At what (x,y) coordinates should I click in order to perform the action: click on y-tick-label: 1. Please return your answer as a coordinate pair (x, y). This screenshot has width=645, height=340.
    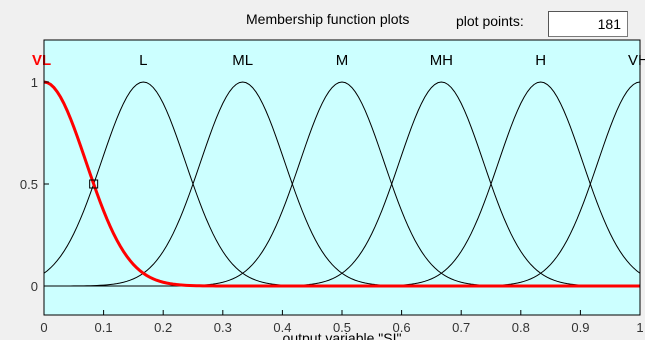
    Looking at the image, I should click on (34, 82).